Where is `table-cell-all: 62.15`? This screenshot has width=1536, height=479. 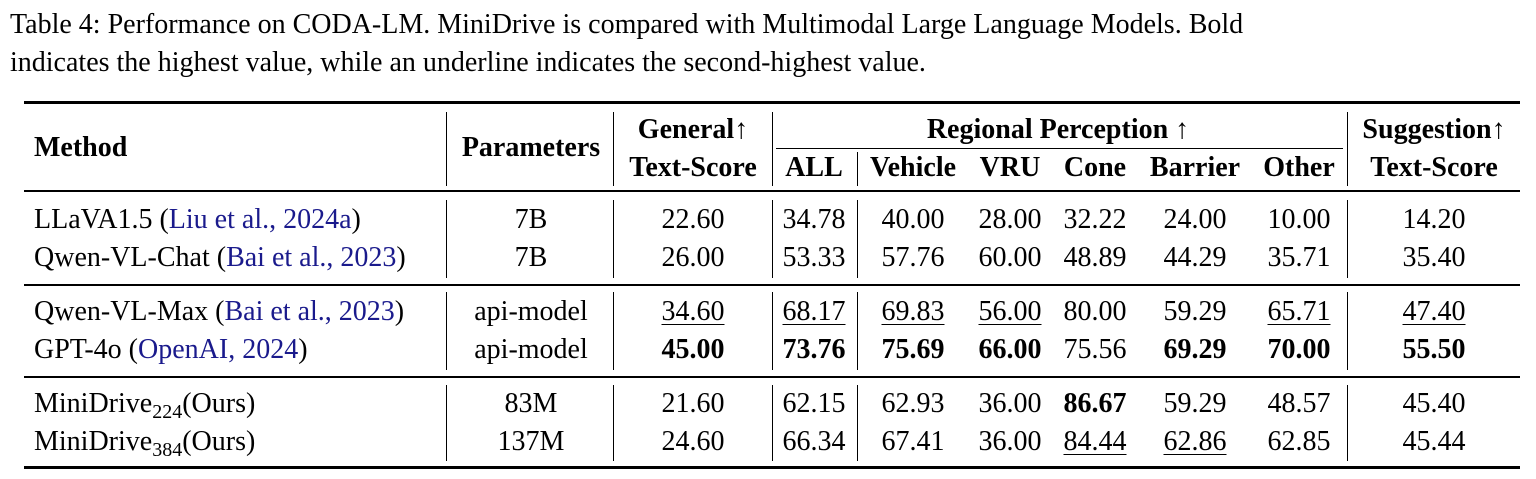 table-cell-all: 62.15 is located at coordinates (814, 403).